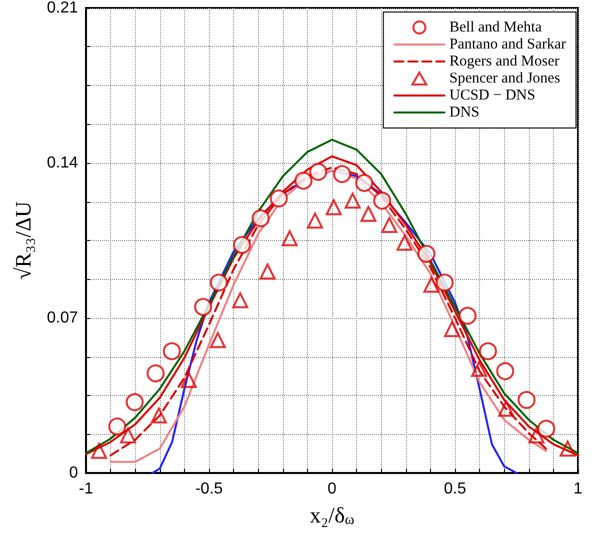 The image size is (592, 533). What do you see at coordinates (504, 78) in the screenshot?
I see `legend-label: Spencer and Jones` at bounding box center [504, 78].